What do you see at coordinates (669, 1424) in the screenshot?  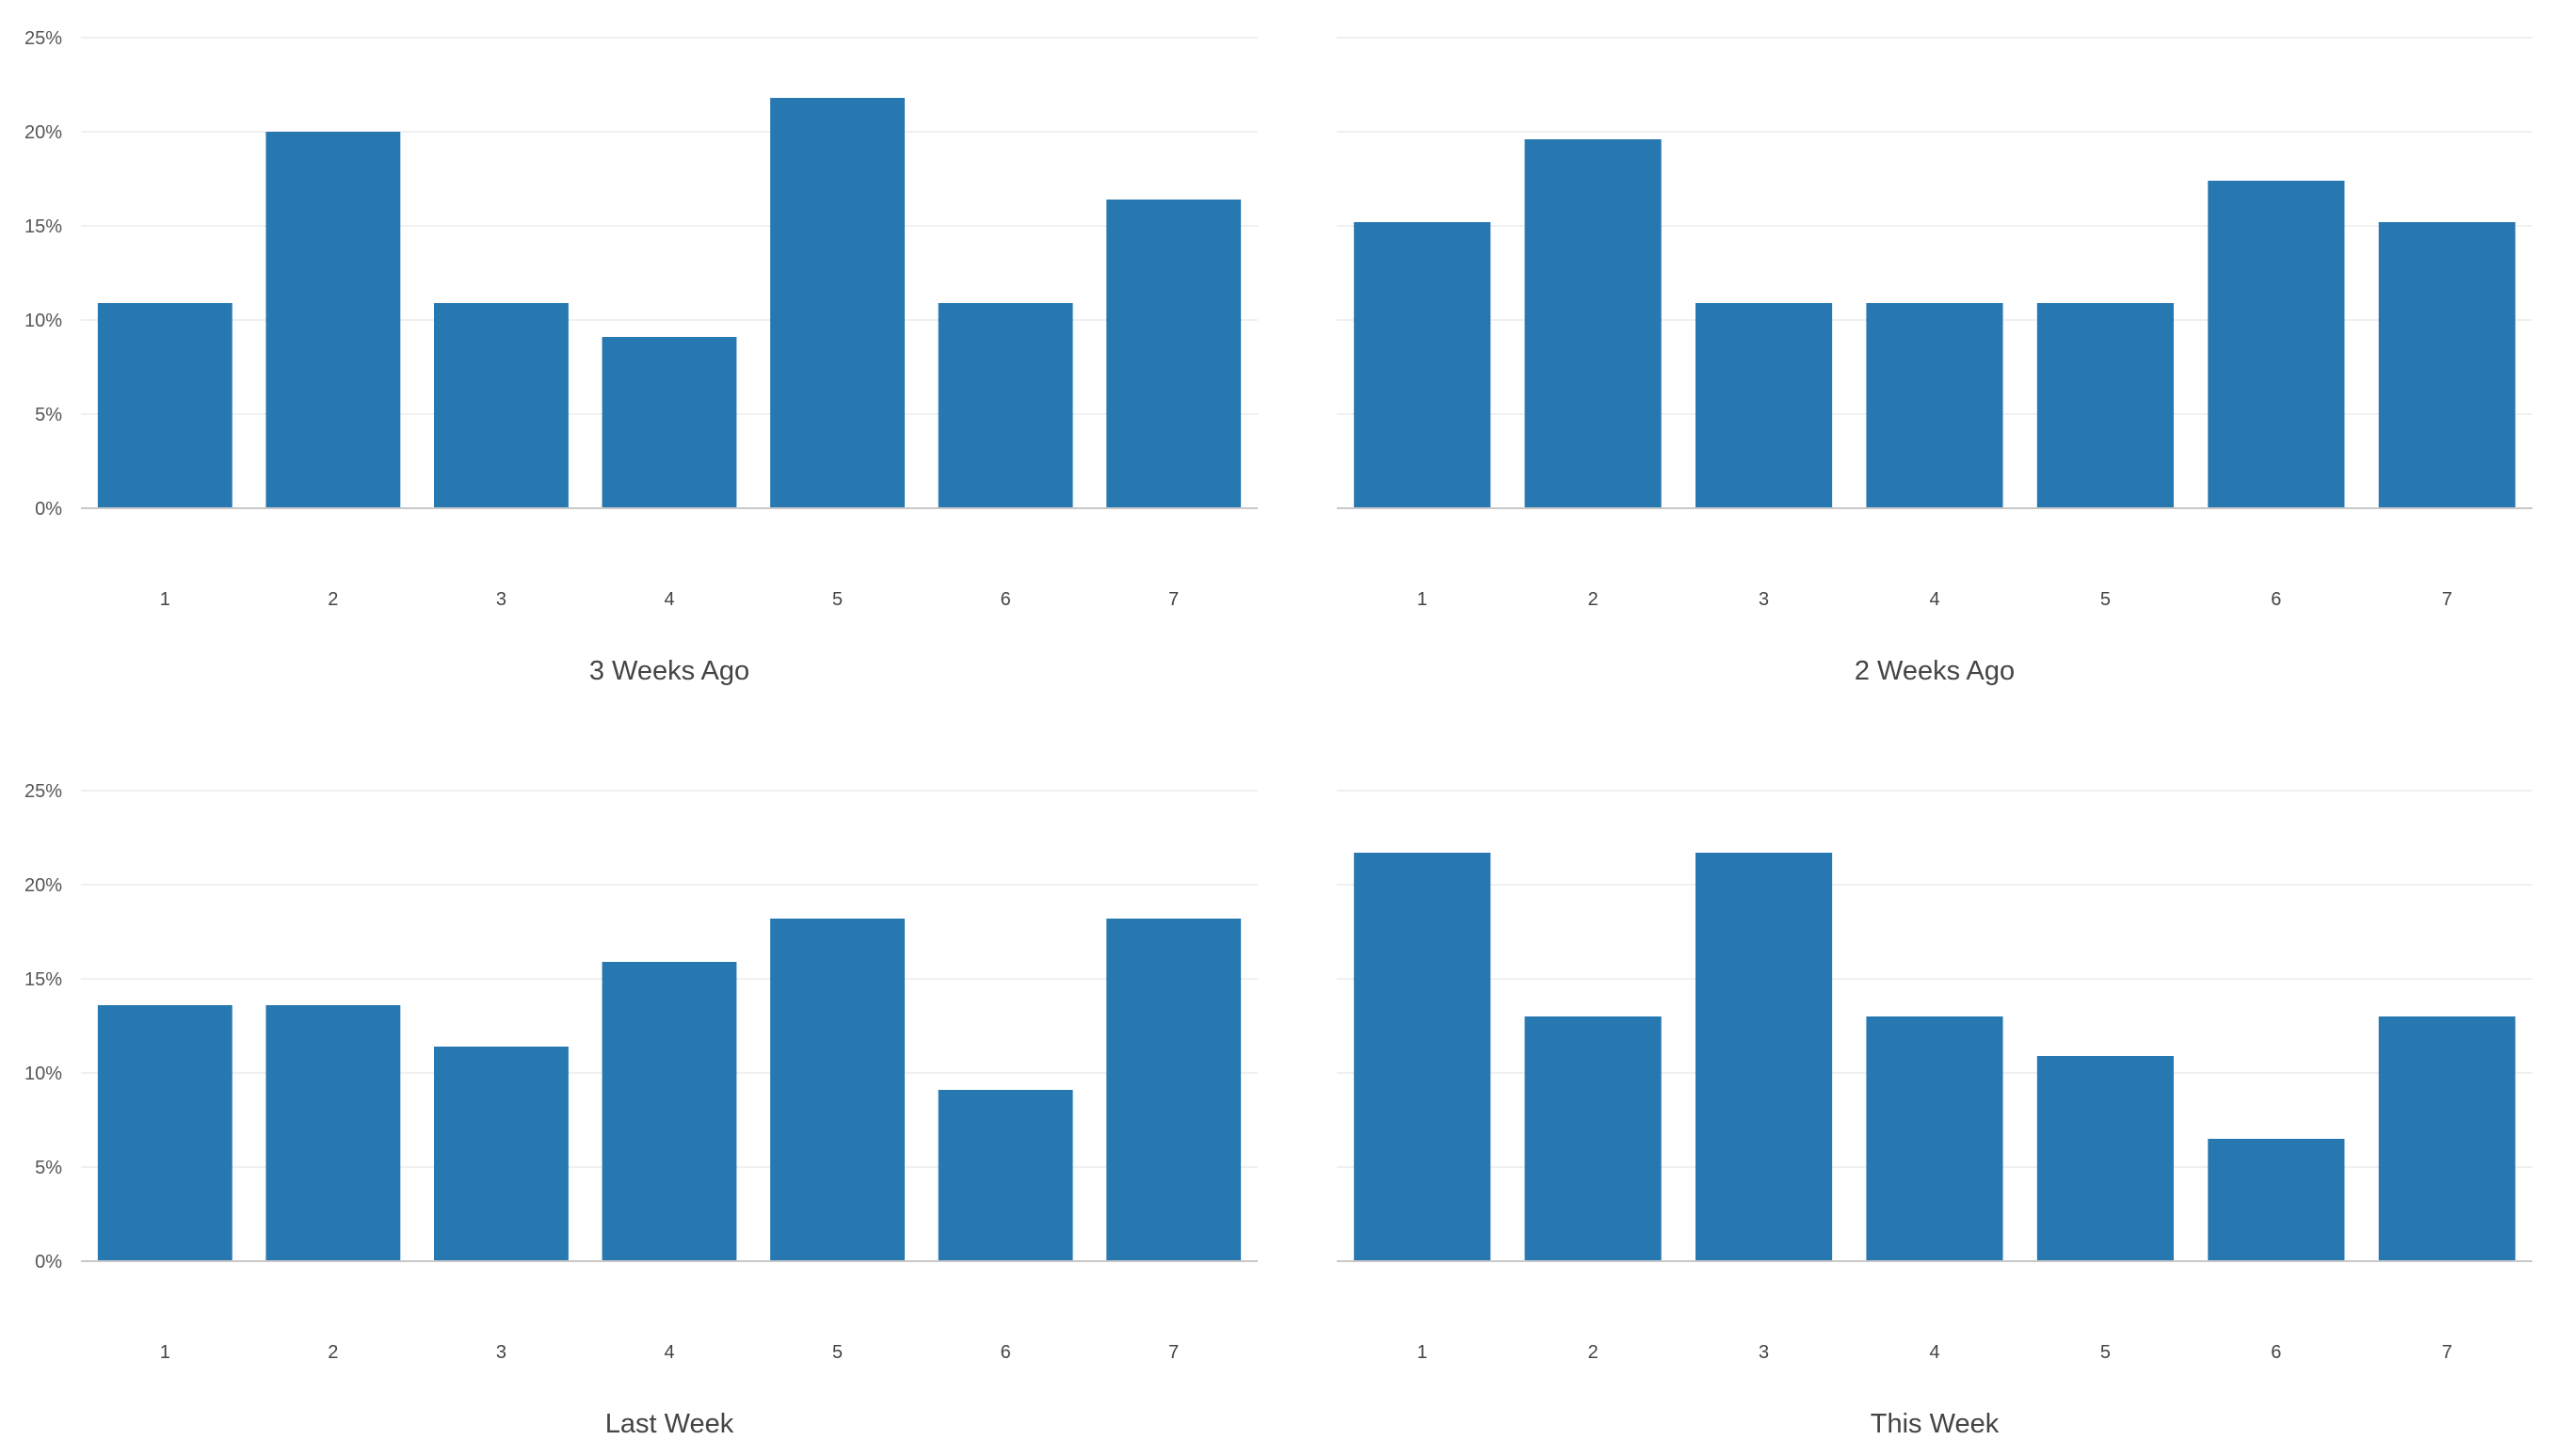 I see `chart-title: Last Week` at bounding box center [669, 1424].